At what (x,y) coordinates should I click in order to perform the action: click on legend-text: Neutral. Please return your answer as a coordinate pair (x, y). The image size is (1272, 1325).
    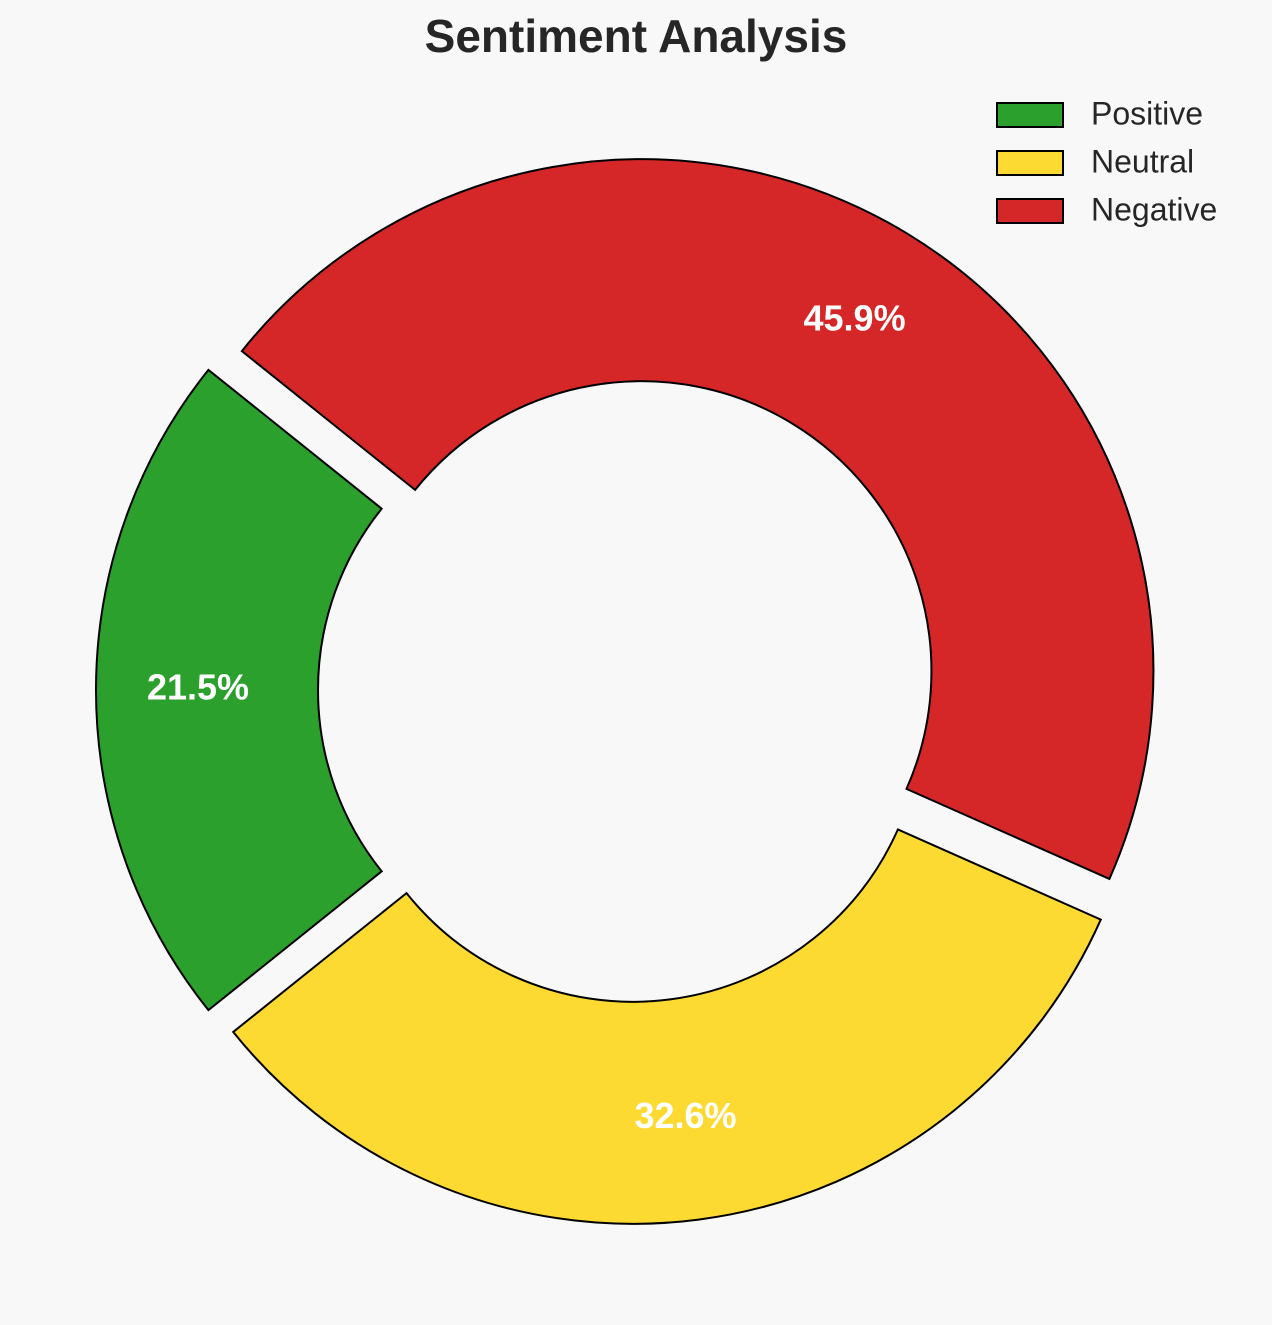
    Looking at the image, I should click on (1142, 161).